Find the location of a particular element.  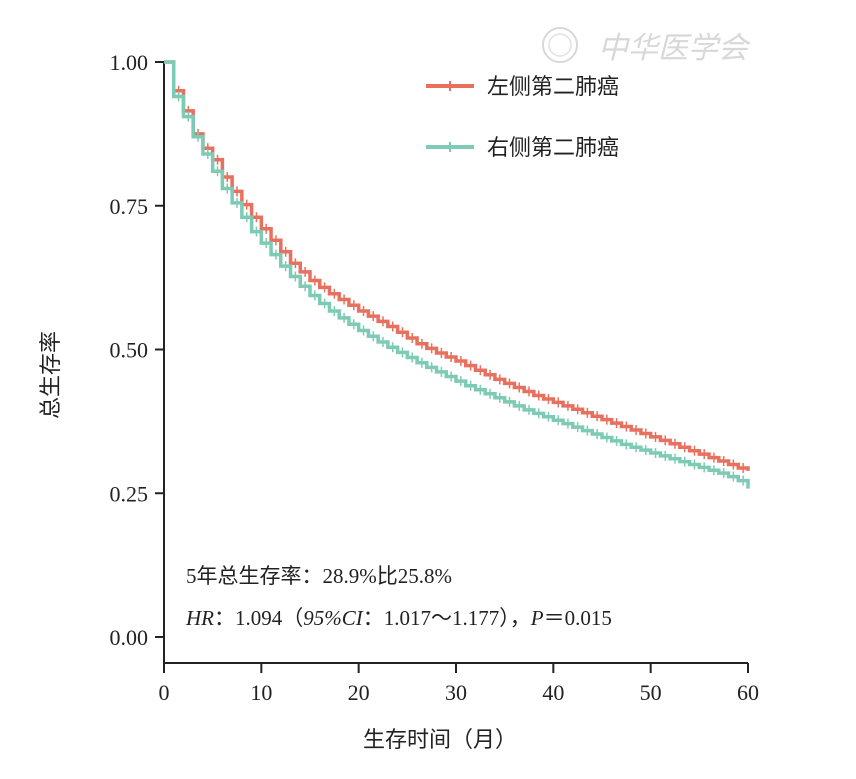

y-tick-label: 0.75 is located at coordinates (129, 206).